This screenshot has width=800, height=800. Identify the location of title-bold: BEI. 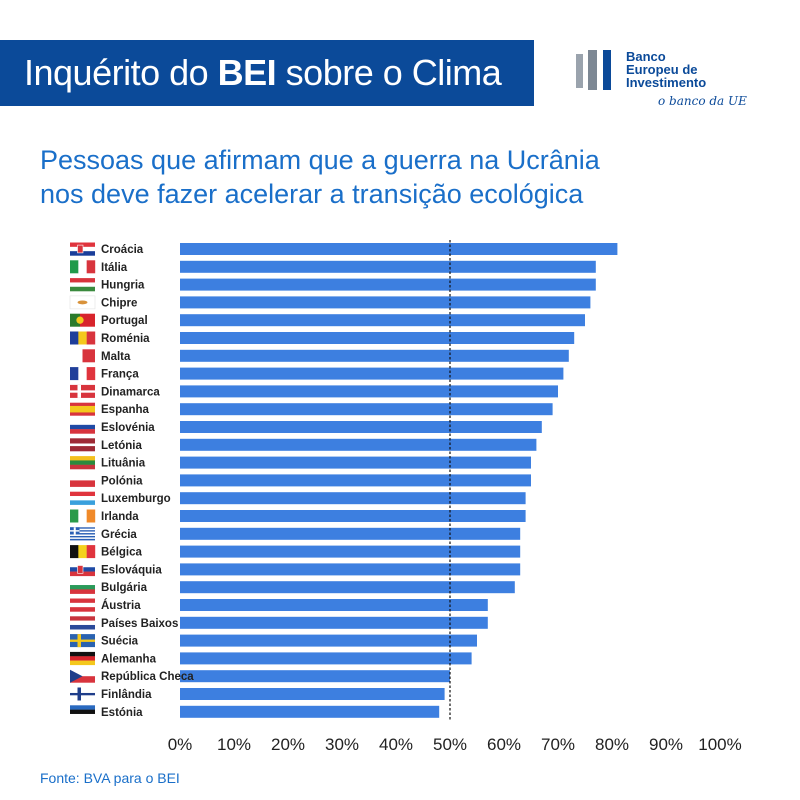
(247, 72).